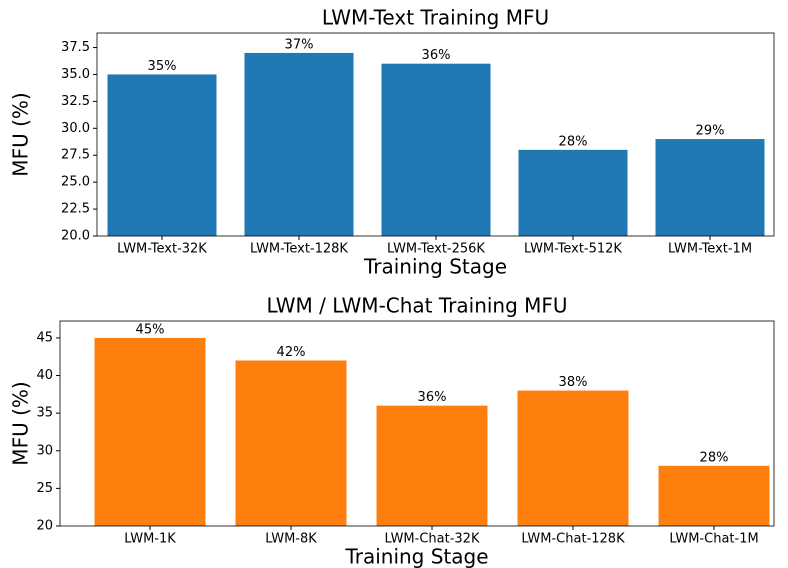 Image resolution: width=788 pixels, height=568 pixels. I want to click on x-tick-label: LWM-Text-128K, so click(299, 249).